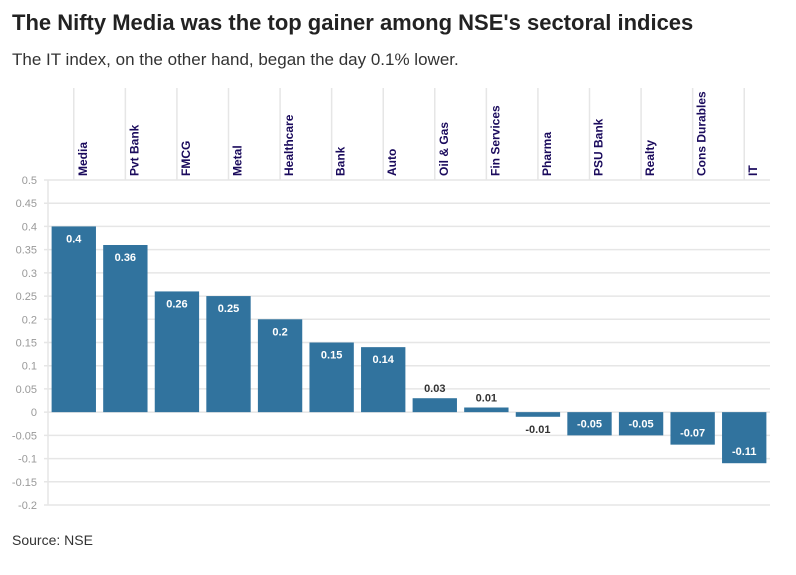 This screenshot has height=575, width=796. I want to click on x-tick-label: Pvt Bank, so click(134, 150).